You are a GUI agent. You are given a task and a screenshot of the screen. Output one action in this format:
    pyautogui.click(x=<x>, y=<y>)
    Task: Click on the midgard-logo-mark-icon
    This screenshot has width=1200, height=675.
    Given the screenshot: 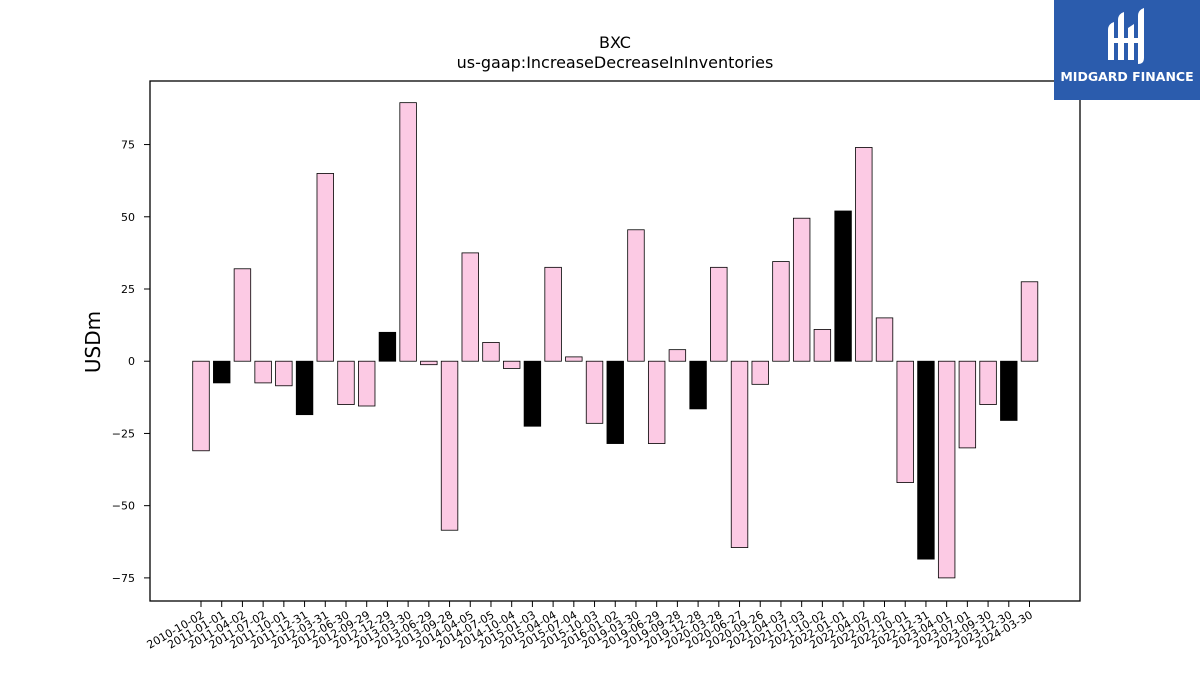 What is the action you would take?
    pyautogui.click(x=1126, y=36)
    